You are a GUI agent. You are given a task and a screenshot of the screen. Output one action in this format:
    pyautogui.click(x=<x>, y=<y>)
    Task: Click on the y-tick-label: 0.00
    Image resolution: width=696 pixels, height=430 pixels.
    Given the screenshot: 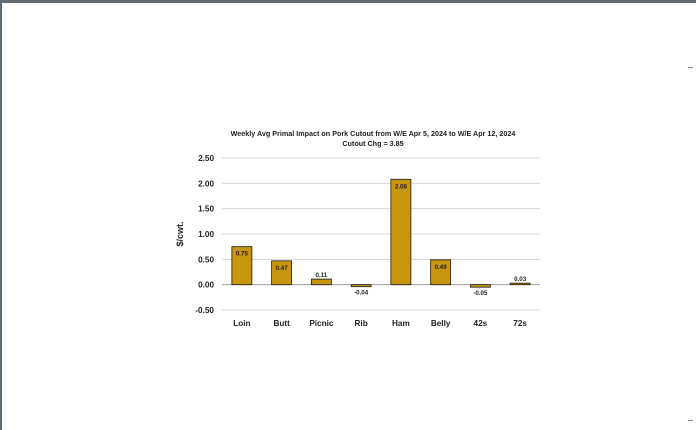 What is the action you would take?
    pyautogui.click(x=206, y=285)
    